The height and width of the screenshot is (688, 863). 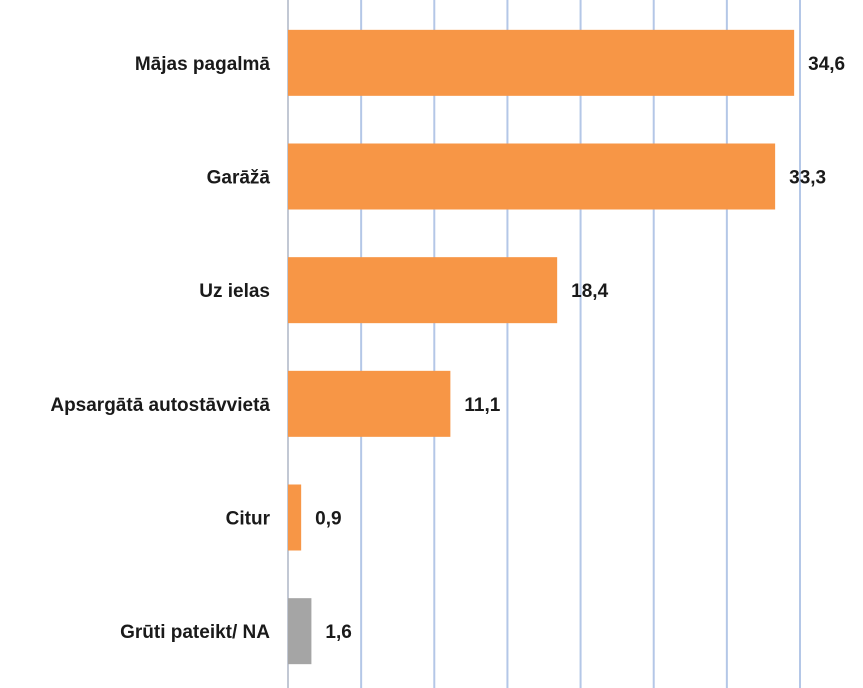 What do you see at coordinates (807, 178) in the screenshot?
I see `value-label: 33,3` at bounding box center [807, 178].